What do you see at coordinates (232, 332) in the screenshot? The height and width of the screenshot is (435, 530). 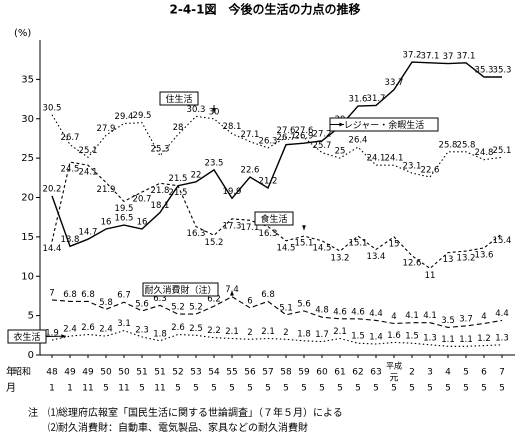 I see `value-label: 2.1` at bounding box center [232, 332].